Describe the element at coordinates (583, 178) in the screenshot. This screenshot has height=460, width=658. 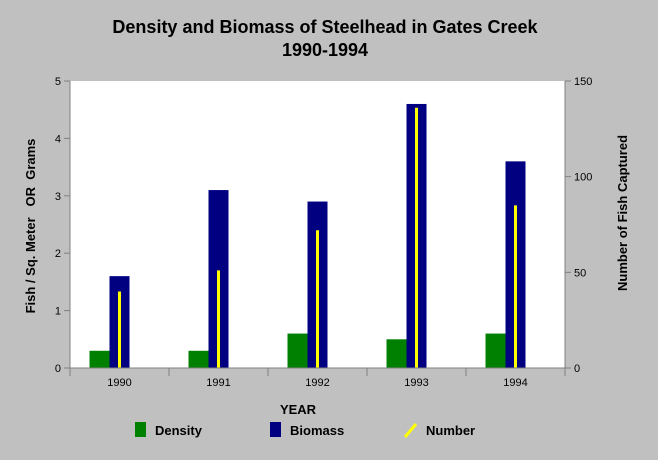
I see `y2-tick-label: 100` at that location.